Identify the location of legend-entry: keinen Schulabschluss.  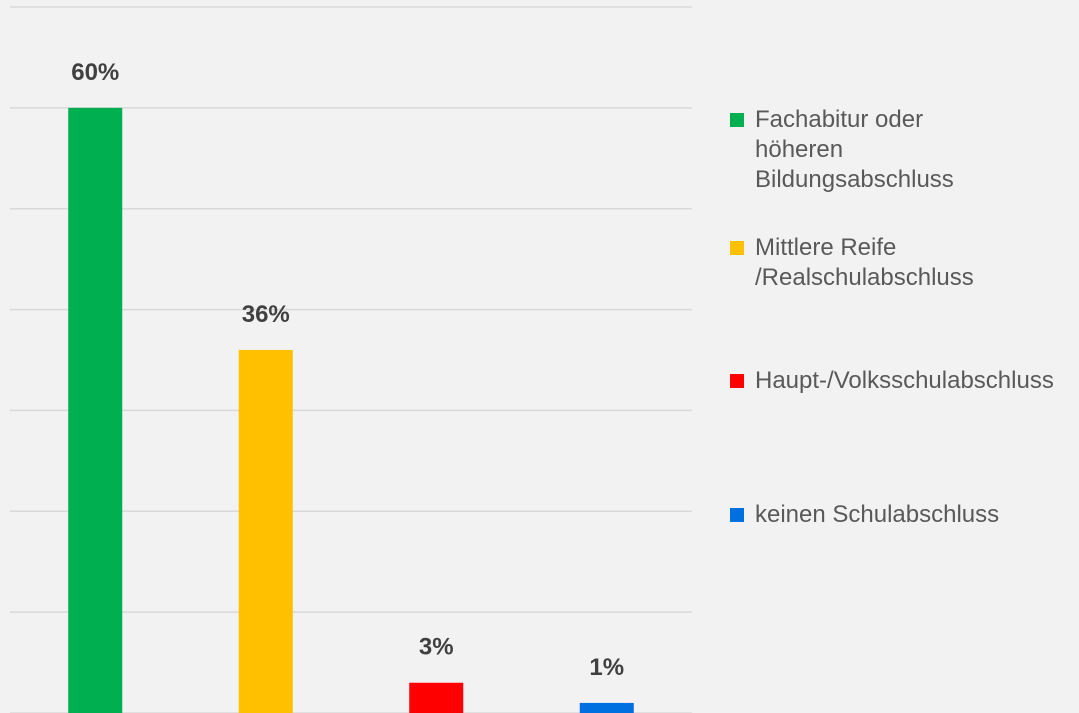
(865, 515).